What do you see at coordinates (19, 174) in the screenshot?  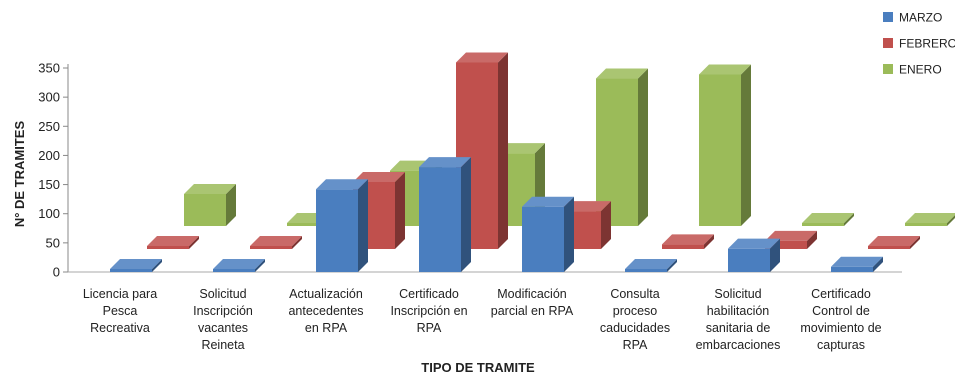 I see `y-axis-title: N° DE TRAMITES` at bounding box center [19, 174].